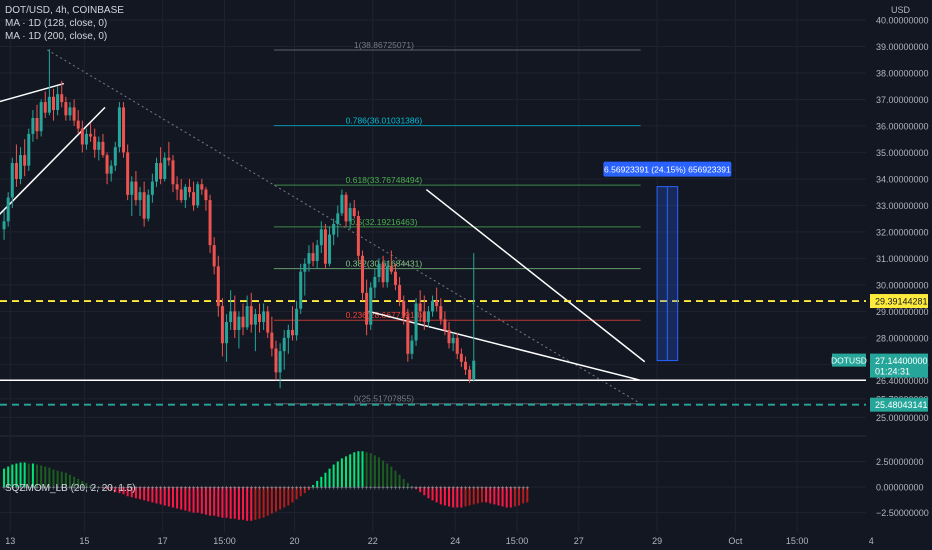 The width and height of the screenshot is (932, 550). I want to click on ma-200-legend: MA · 1D (200, close, 0), so click(56, 36).